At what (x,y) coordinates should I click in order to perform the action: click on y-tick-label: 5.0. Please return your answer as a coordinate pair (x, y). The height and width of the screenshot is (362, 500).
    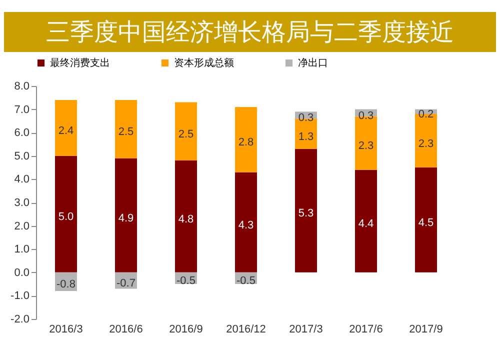
    Looking at the image, I should click on (22, 156).